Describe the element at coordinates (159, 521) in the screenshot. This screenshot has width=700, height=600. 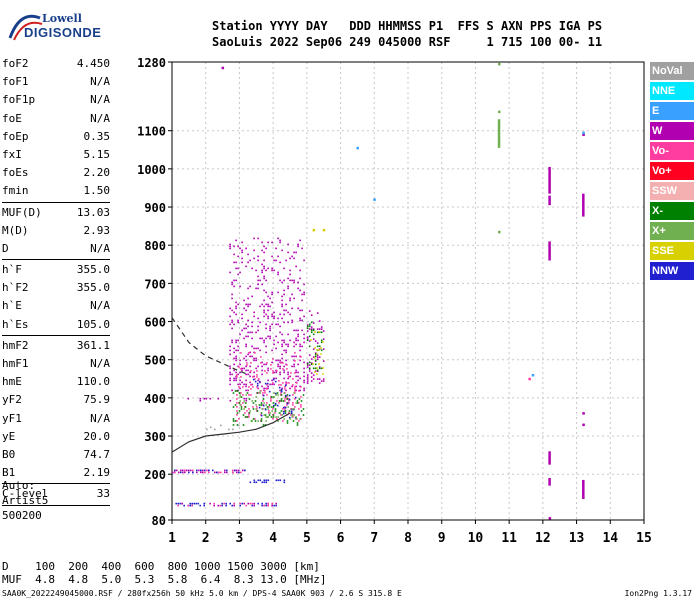
I see `y-tick-label: 80` at that location.